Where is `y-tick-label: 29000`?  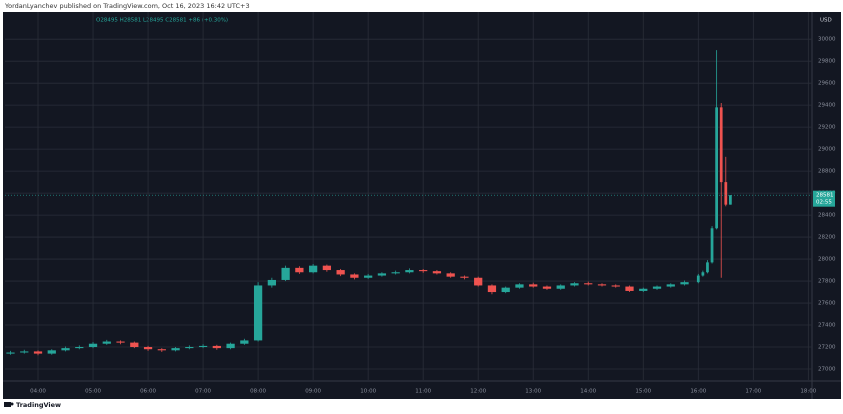 y-tick-label: 29000 is located at coordinates (827, 150).